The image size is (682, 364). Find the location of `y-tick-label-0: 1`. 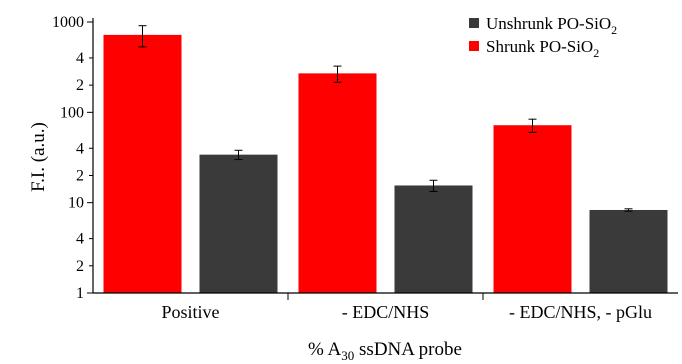

y-tick-label-0: 1 is located at coordinates (80, 293).